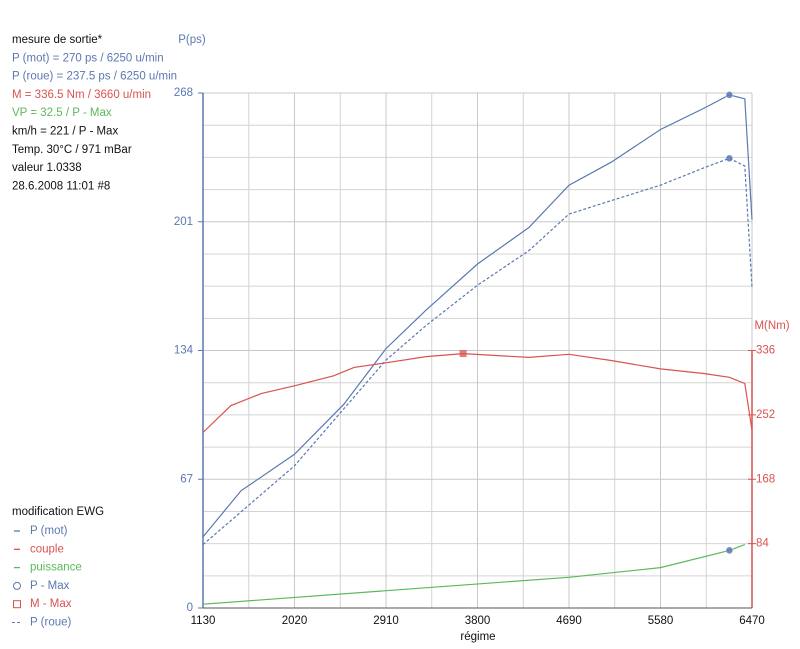  I want to click on y2-tick-label: 336, so click(765, 351).